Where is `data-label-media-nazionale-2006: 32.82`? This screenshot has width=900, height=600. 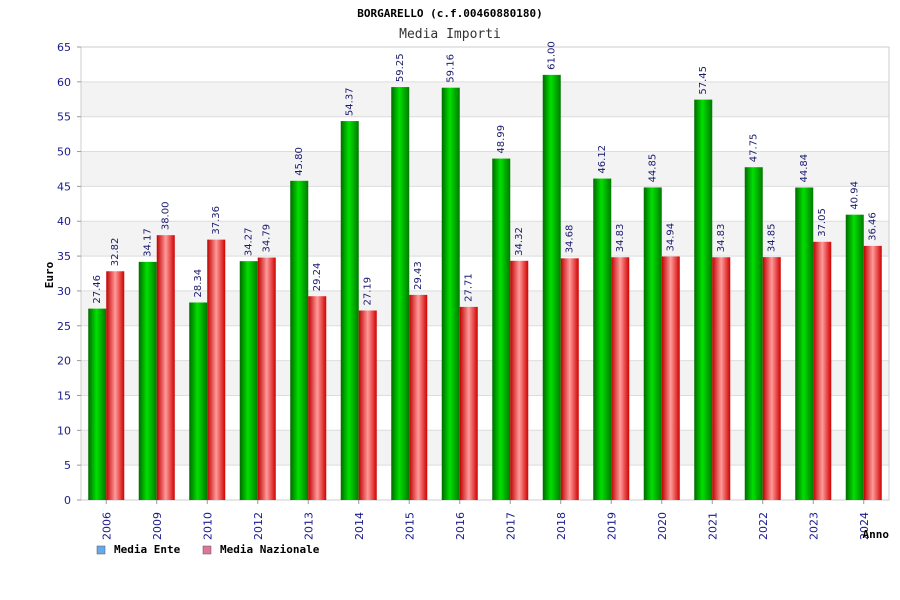 data-label-media-nazionale-2006: 32.82 is located at coordinates (115, 252).